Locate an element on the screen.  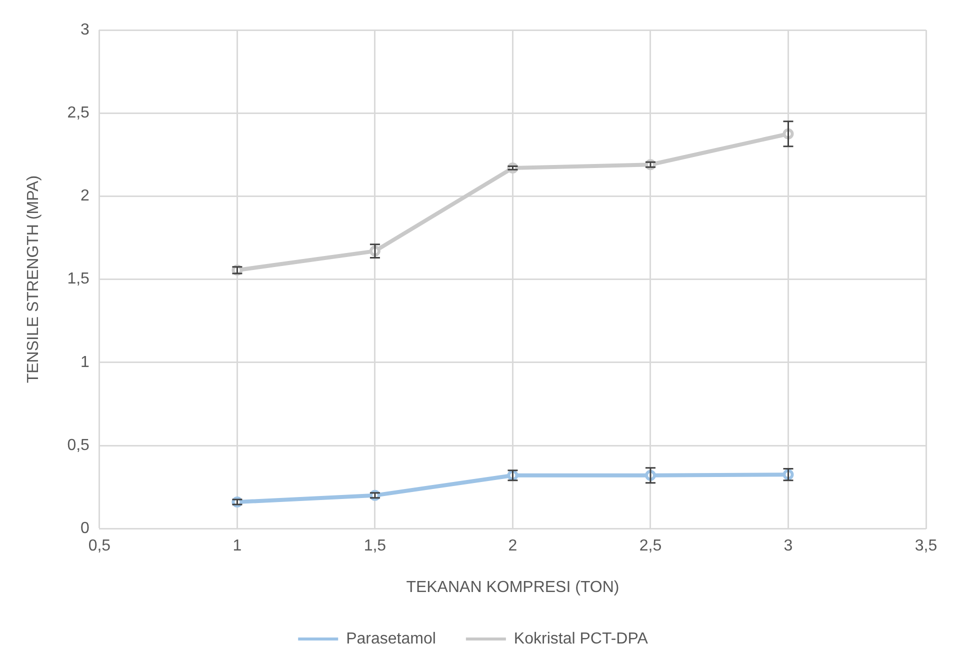
x-tick-label: 1 is located at coordinates (237, 546).